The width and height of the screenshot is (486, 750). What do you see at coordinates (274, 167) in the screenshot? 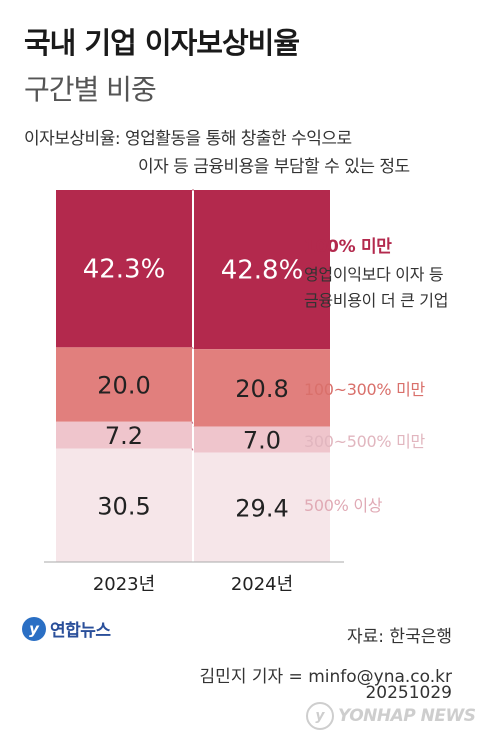
I see `definition-line-2: 이자 등 금융비용을 부담할 수 있는 정도` at bounding box center [274, 167].